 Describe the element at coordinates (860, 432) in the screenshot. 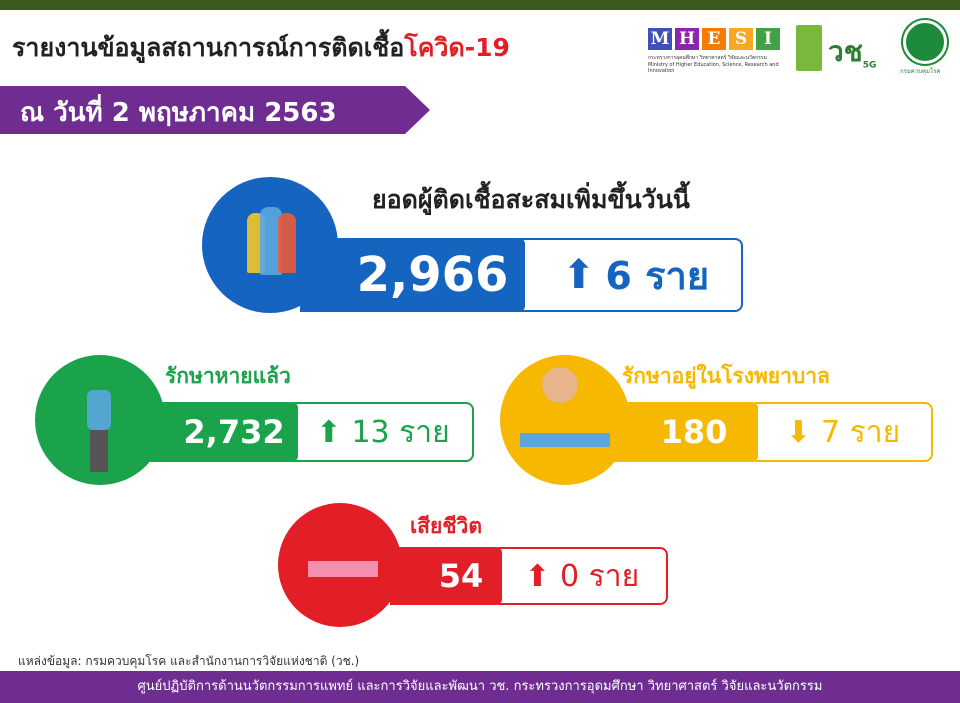

I see `hospitalized-change: 7 ราย` at that location.